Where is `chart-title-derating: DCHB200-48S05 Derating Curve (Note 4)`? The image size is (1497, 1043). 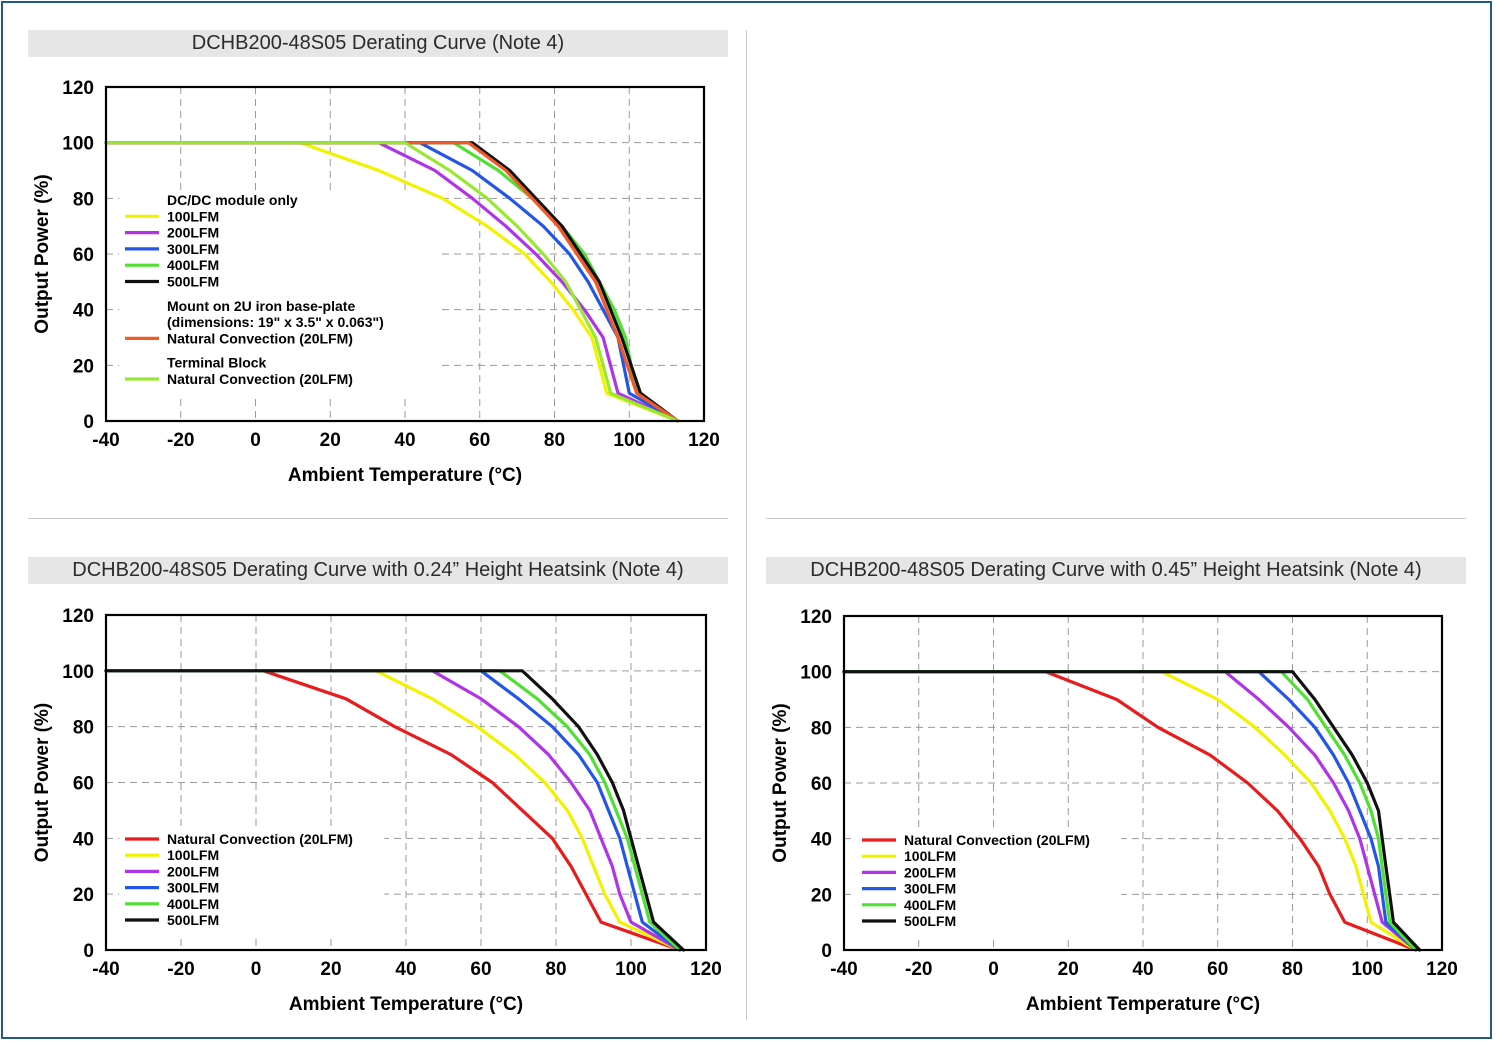
chart-title-derating: DCHB200-48S05 Derating Curve (Note 4) is located at coordinates (378, 43).